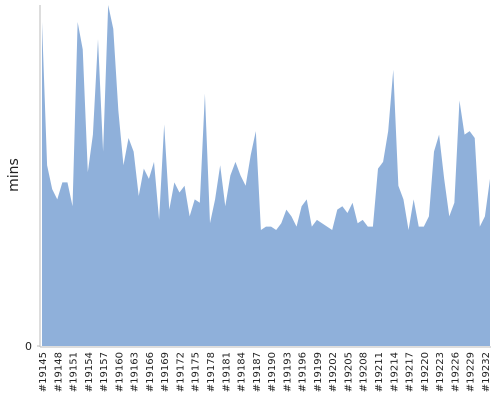 The image size is (500, 400). What do you see at coordinates (379, 372) in the screenshot?
I see `x-tick-label: #19211` at bounding box center [379, 372].